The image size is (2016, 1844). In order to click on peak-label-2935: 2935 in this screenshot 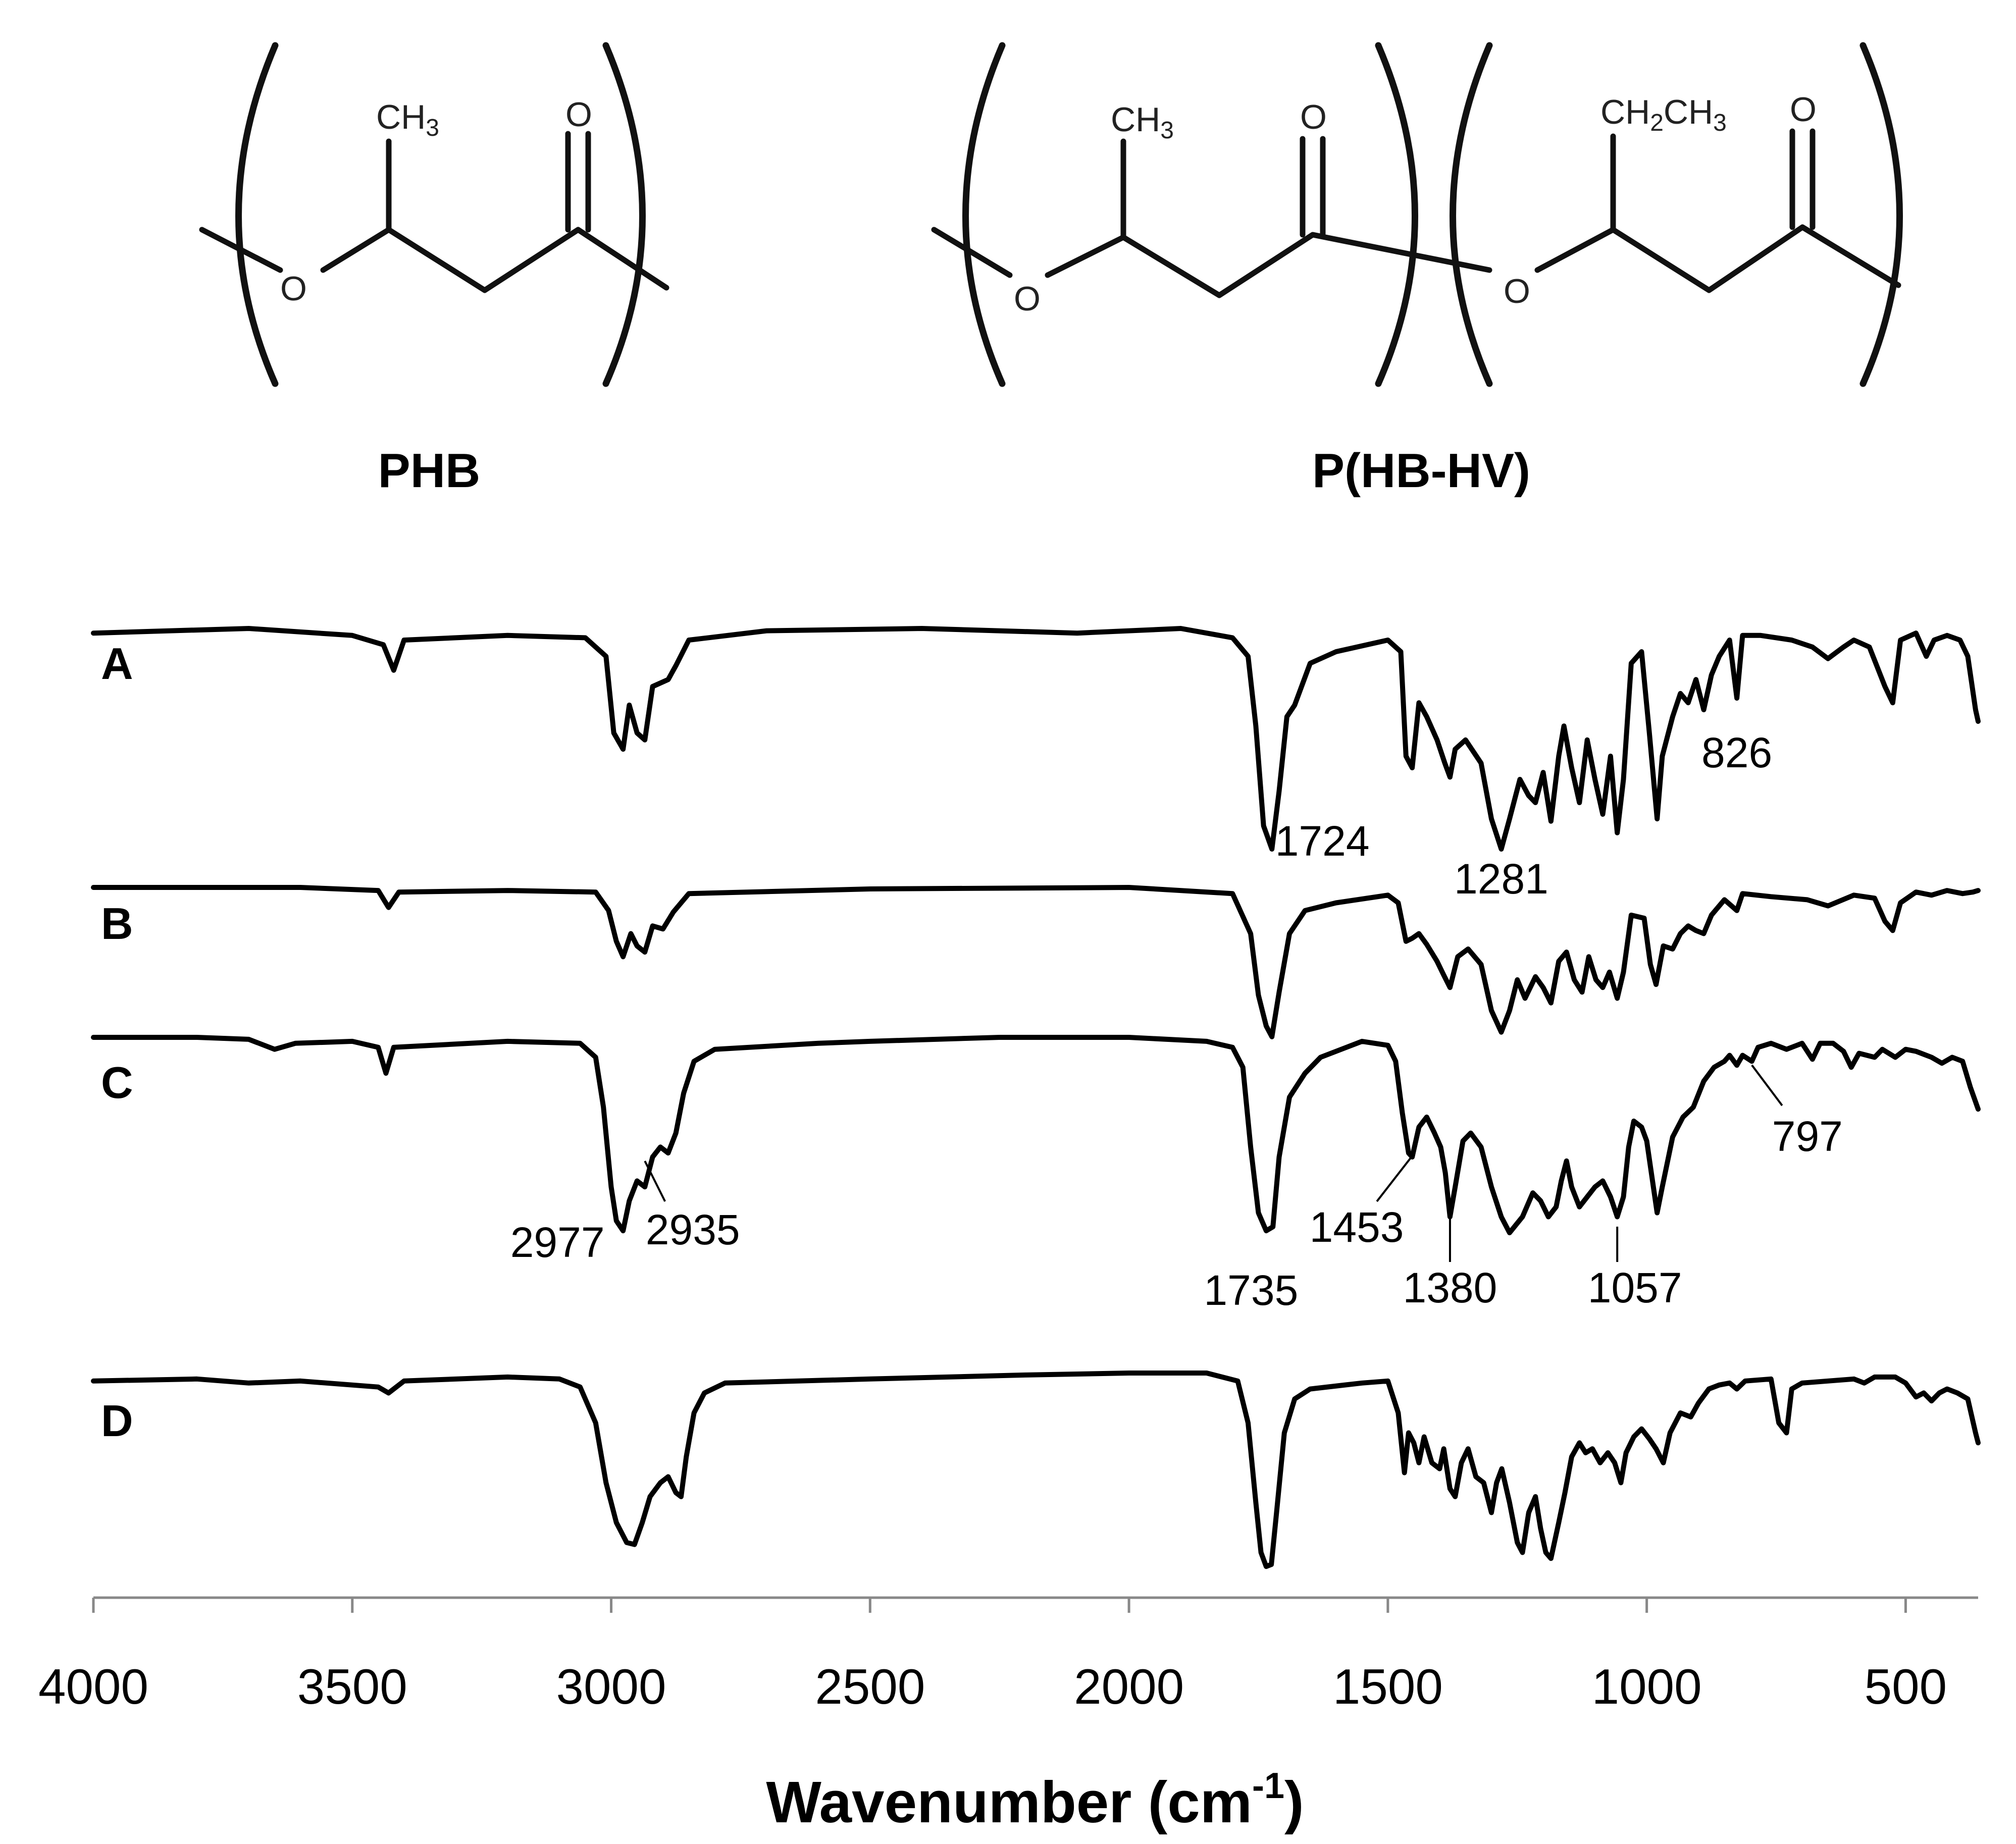, I will do `click(693, 1229)`.